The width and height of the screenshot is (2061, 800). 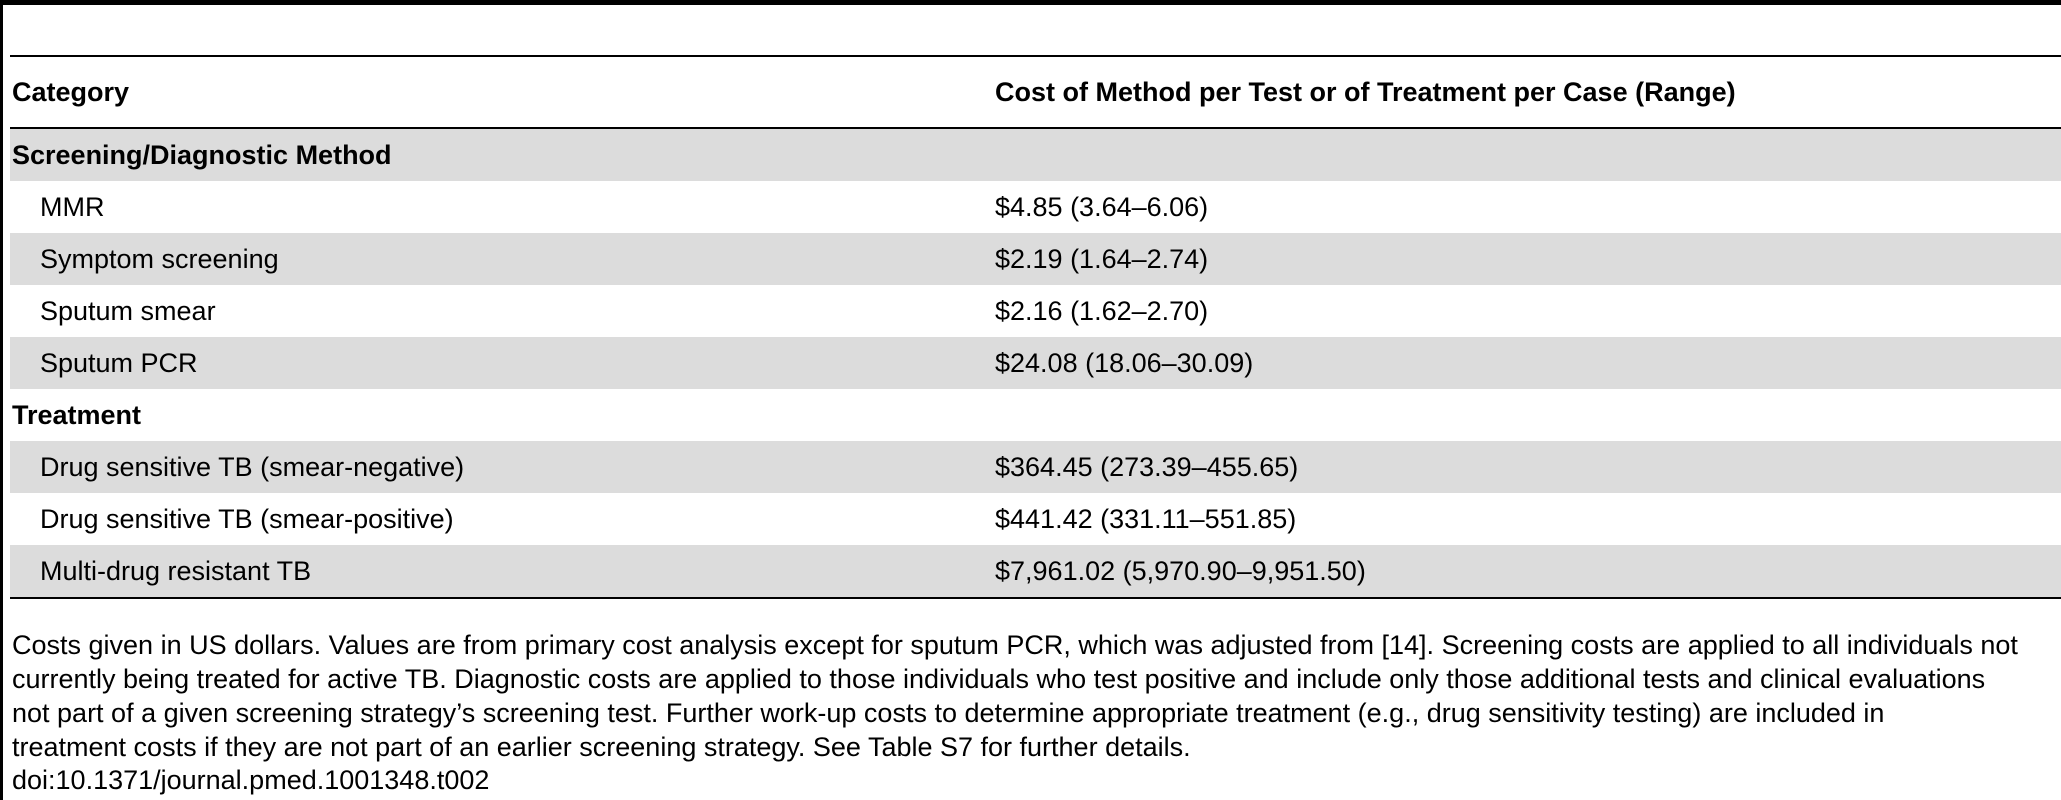 What do you see at coordinates (1147, 466) in the screenshot?
I see `row-cost: $364.45 (273.39–455.65)` at bounding box center [1147, 466].